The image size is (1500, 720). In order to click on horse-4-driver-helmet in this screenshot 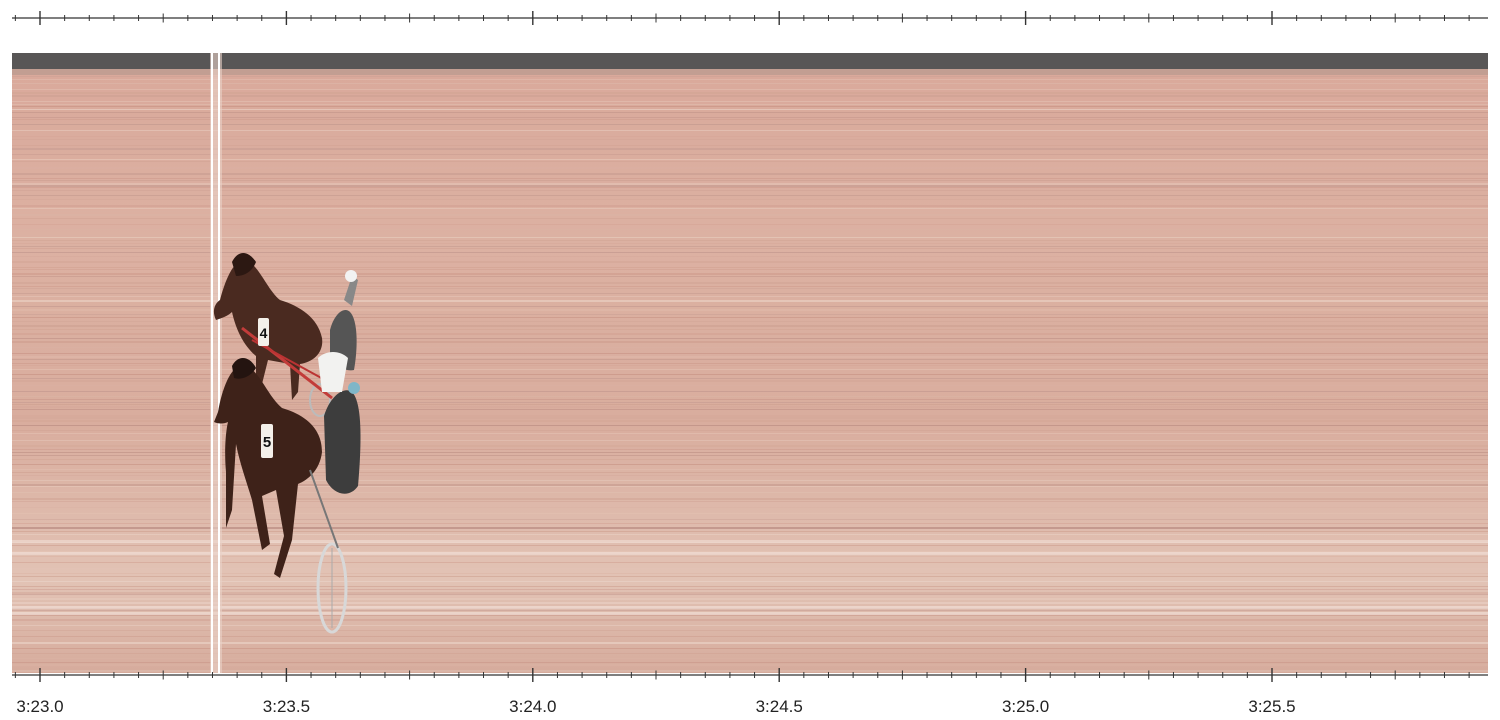, I will do `click(351, 276)`.